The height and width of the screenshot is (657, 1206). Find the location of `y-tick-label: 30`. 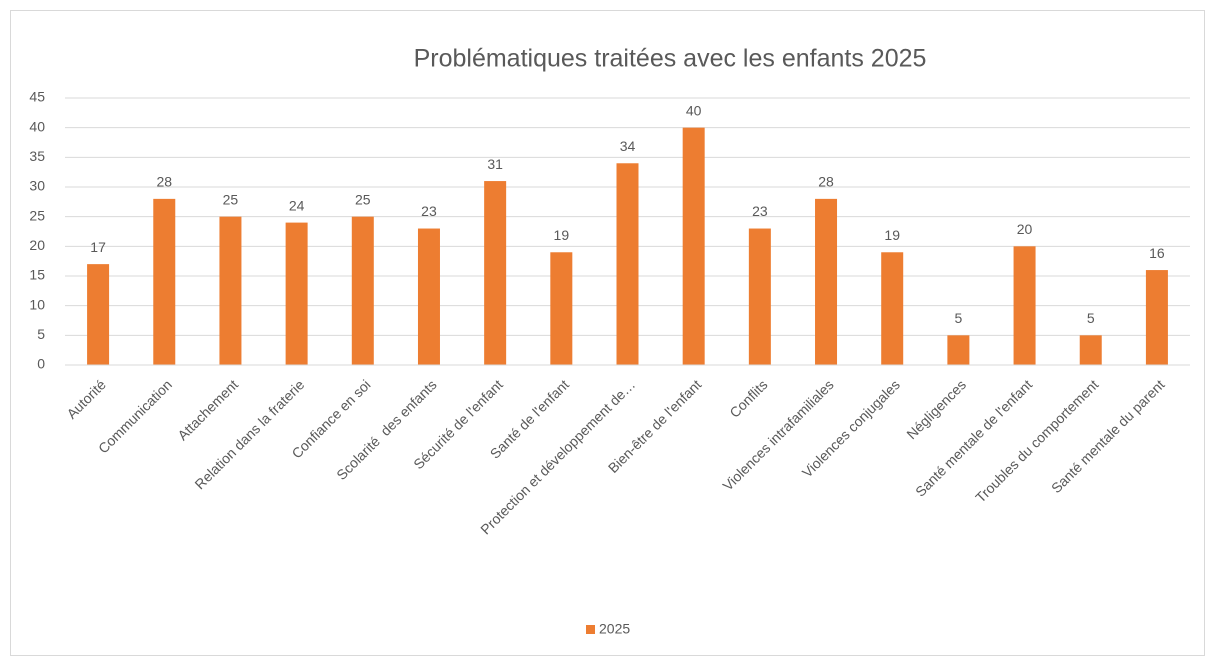

y-tick-label: 30 is located at coordinates (37, 186).